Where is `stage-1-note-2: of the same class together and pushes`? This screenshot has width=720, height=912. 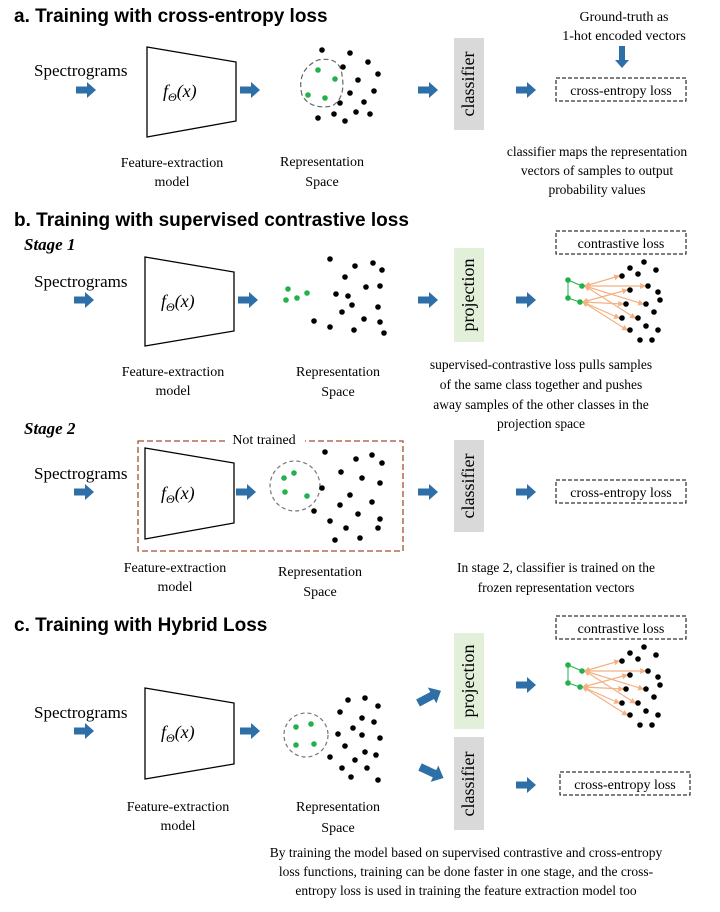 stage-1-note-2: of the same class together and pushes is located at coordinates (541, 384).